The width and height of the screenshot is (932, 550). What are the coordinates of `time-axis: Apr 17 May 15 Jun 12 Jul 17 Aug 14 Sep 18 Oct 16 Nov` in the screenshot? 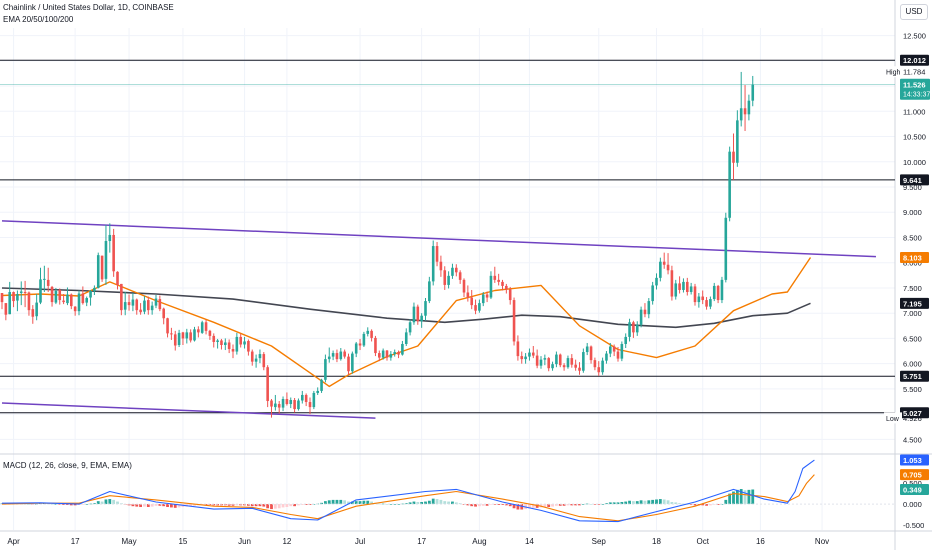 It's located at (418, 541).